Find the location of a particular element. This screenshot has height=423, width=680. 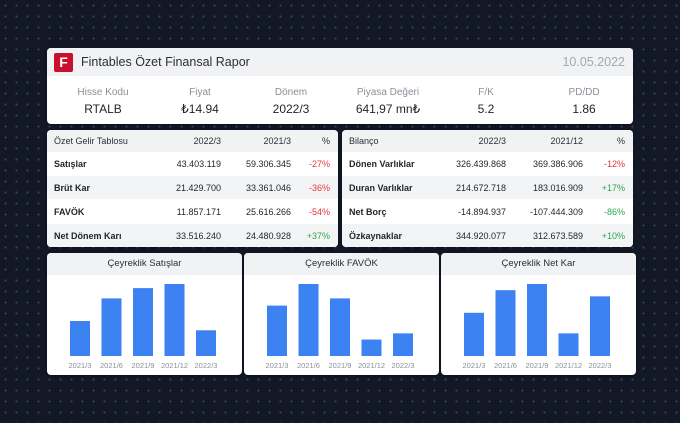

row-value: 25.616.266 is located at coordinates (268, 212).